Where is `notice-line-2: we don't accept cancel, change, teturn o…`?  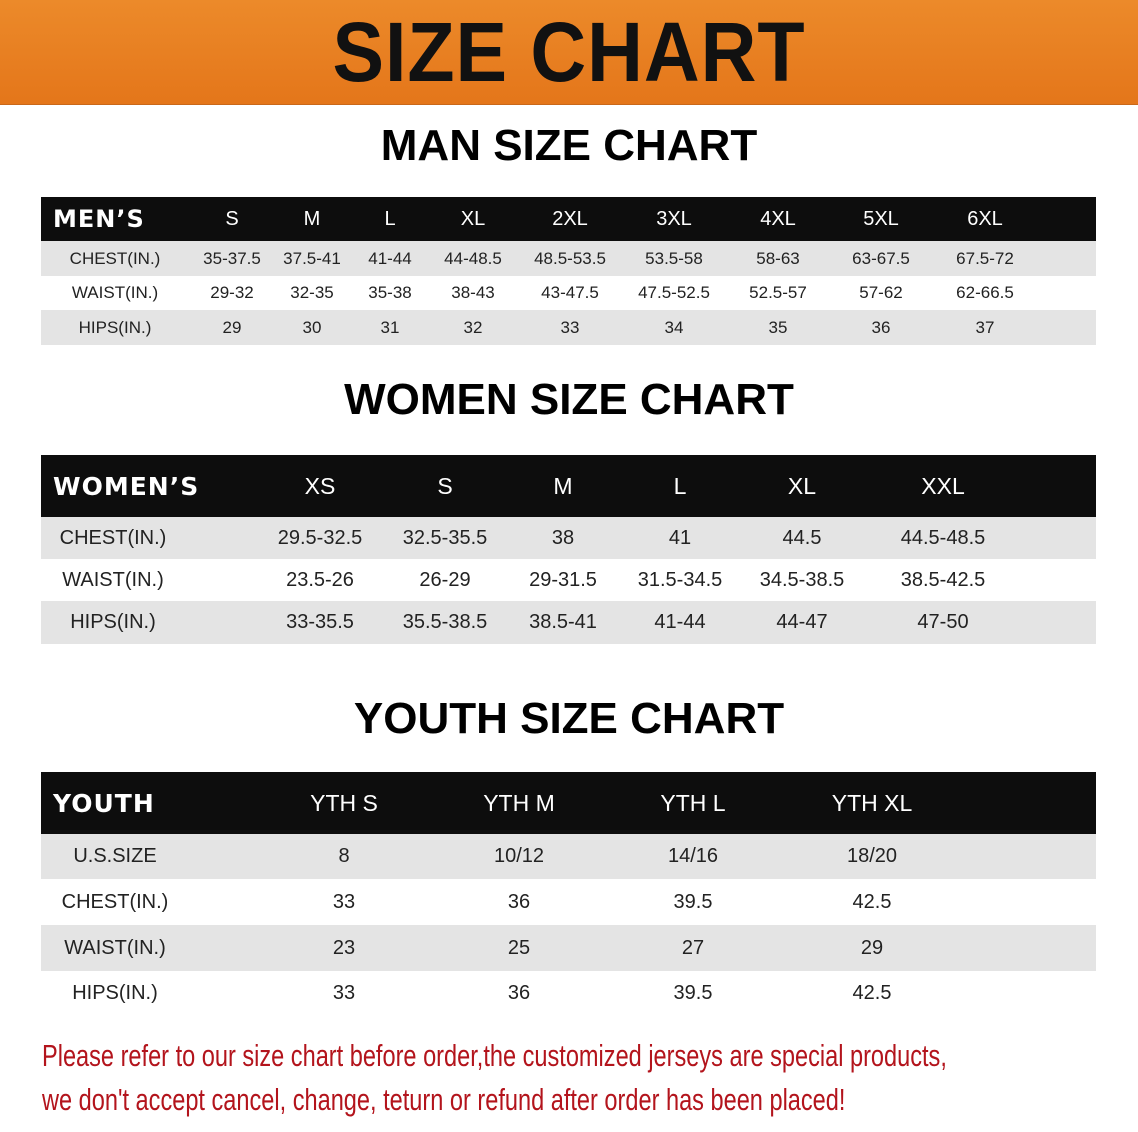 notice-line-2: we don't accept cancel, change, teturn o… is located at coordinates (444, 1099).